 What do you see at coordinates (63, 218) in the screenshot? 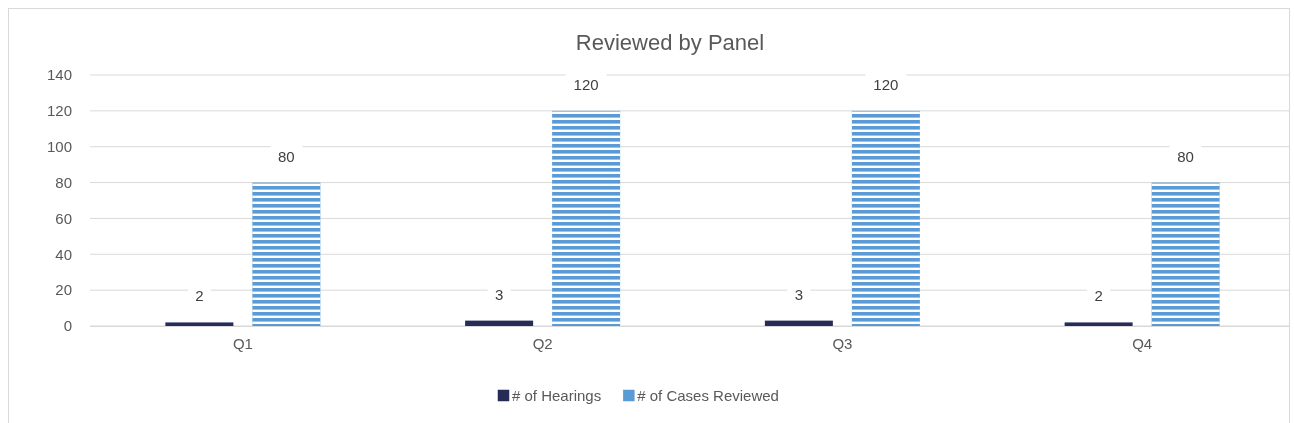
I see `y-tick-label: 60` at bounding box center [63, 218].